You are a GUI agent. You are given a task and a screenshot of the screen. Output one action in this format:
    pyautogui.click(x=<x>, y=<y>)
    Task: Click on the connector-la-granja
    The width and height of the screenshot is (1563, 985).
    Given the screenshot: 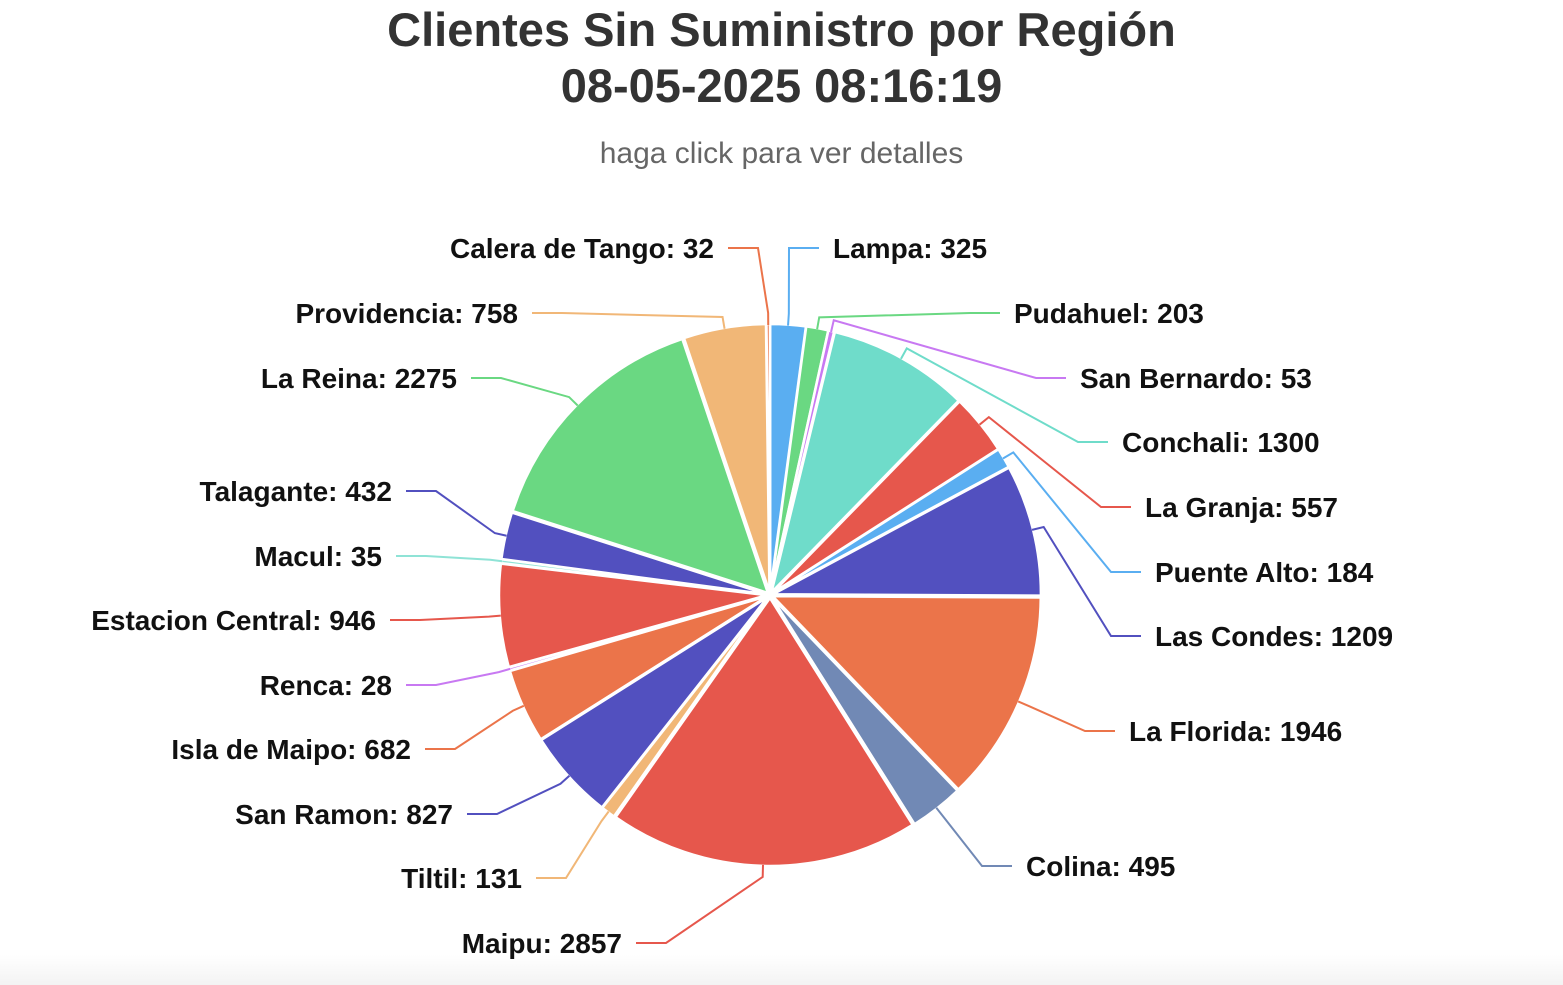 What is the action you would take?
    pyautogui.click(x=1054, y=461)
    